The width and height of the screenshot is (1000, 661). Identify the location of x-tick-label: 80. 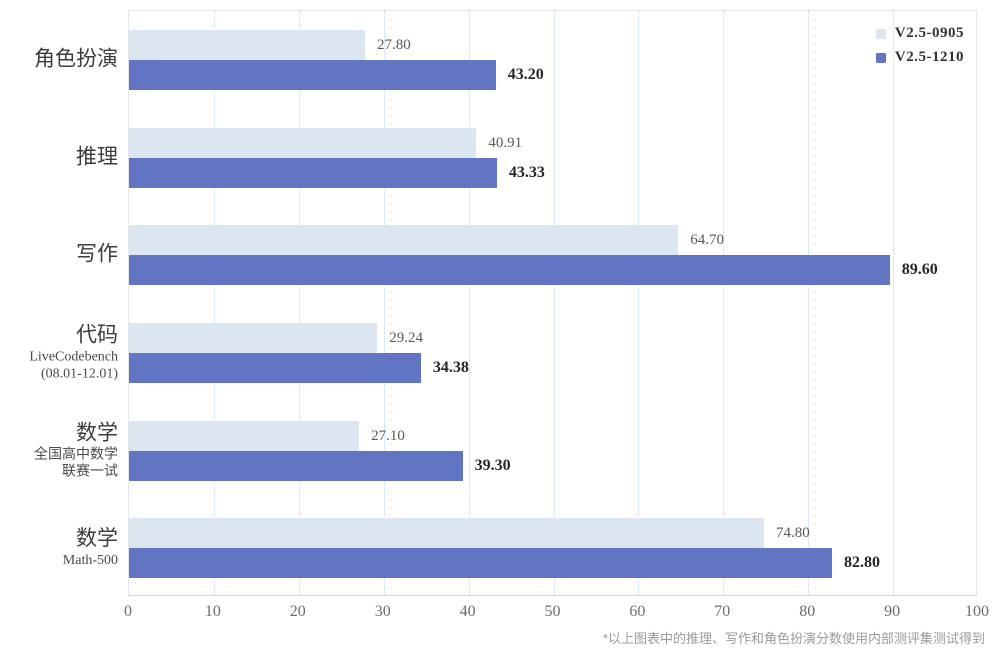
(807, 611).